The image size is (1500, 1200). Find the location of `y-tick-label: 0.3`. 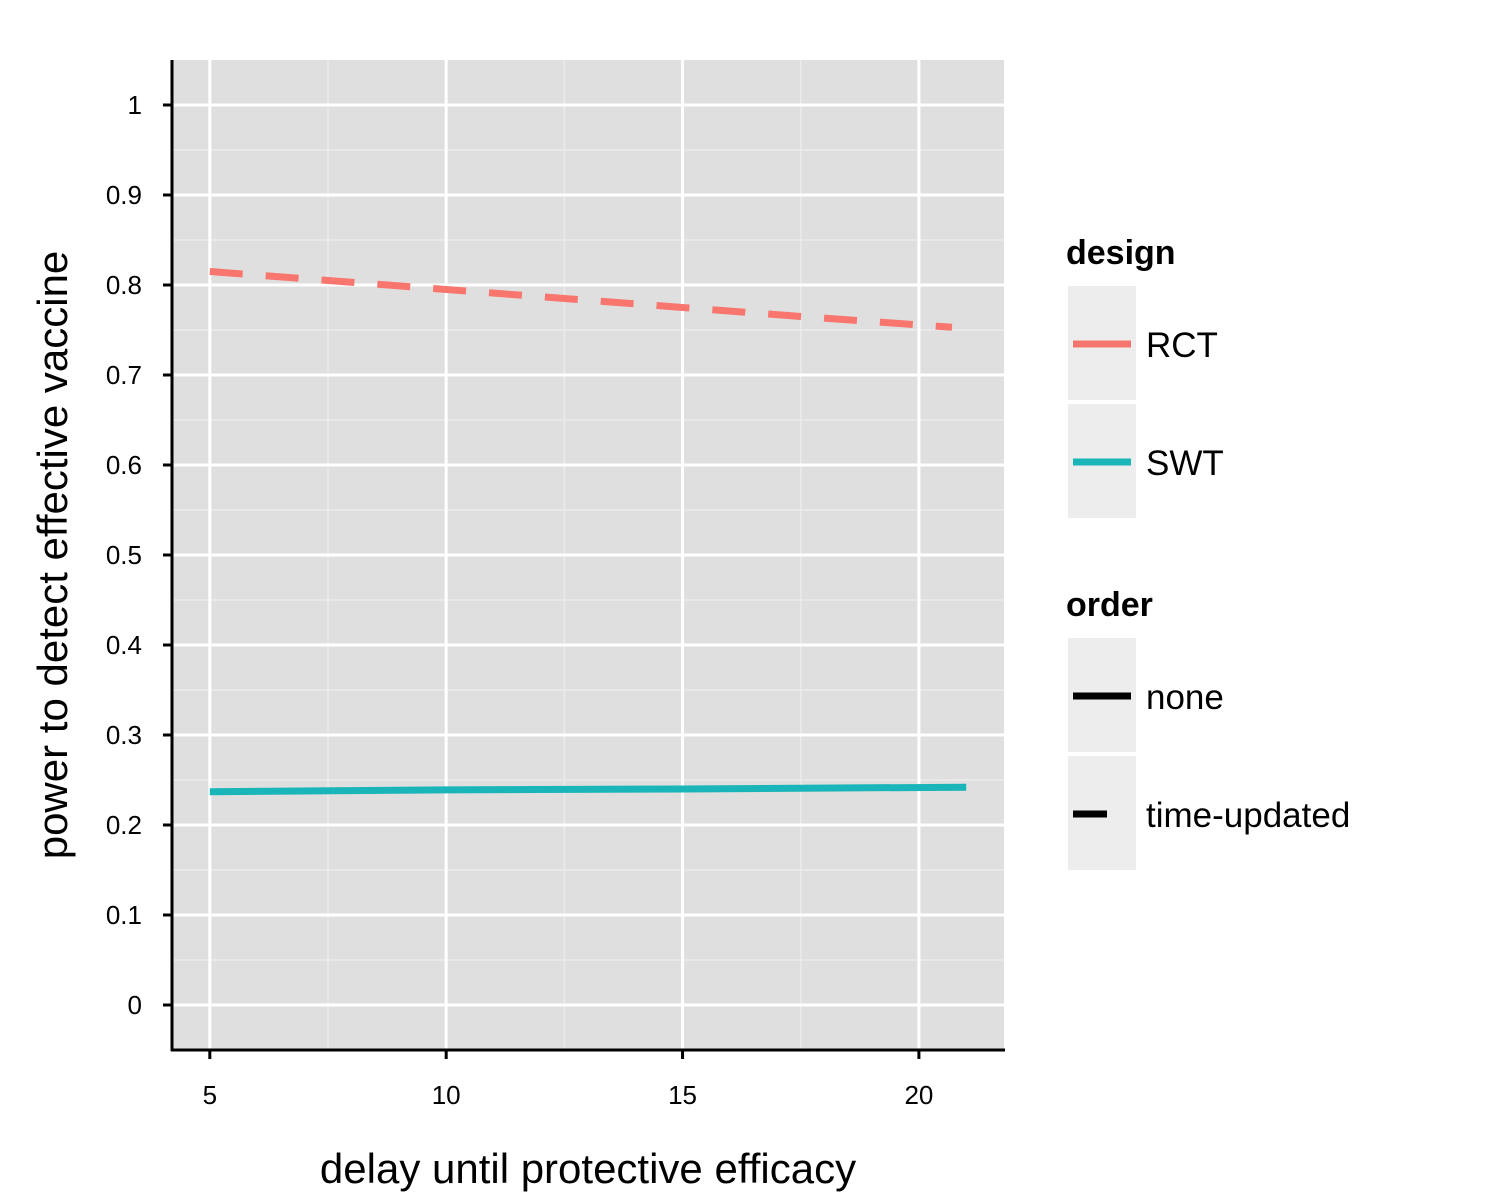

y-tick-label: 0.3 is located at coordinates (124, 735).